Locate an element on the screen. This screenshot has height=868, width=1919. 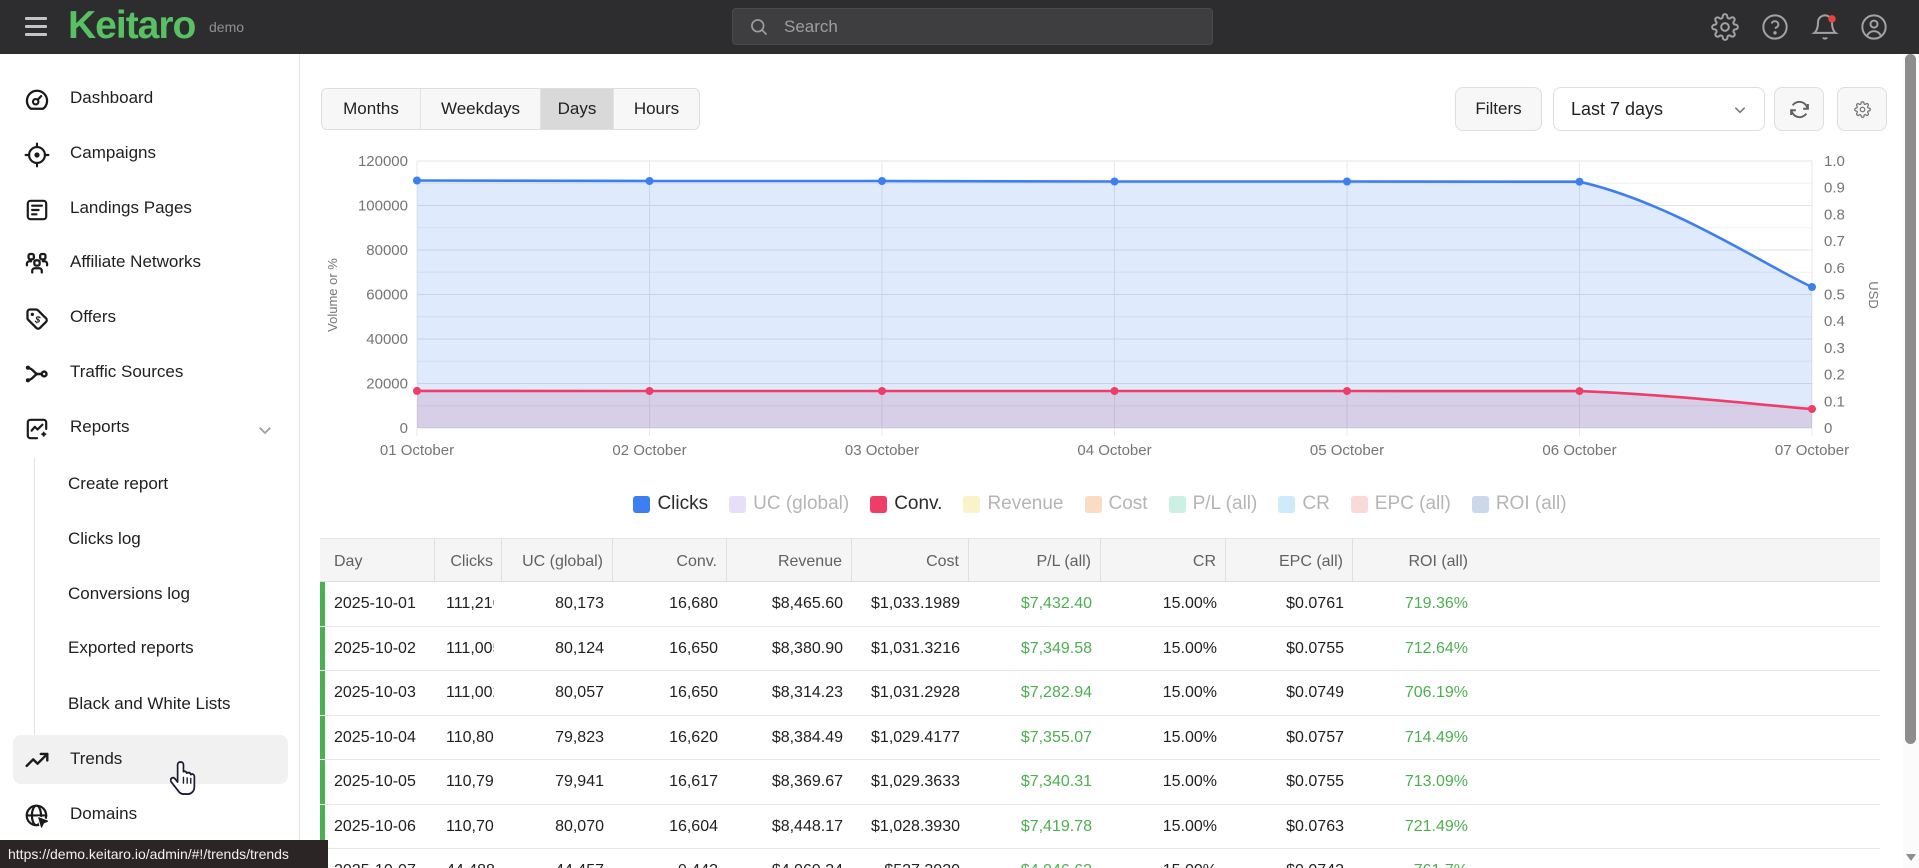
svg-text: 0.5 is located at coordinates (1834, 295).